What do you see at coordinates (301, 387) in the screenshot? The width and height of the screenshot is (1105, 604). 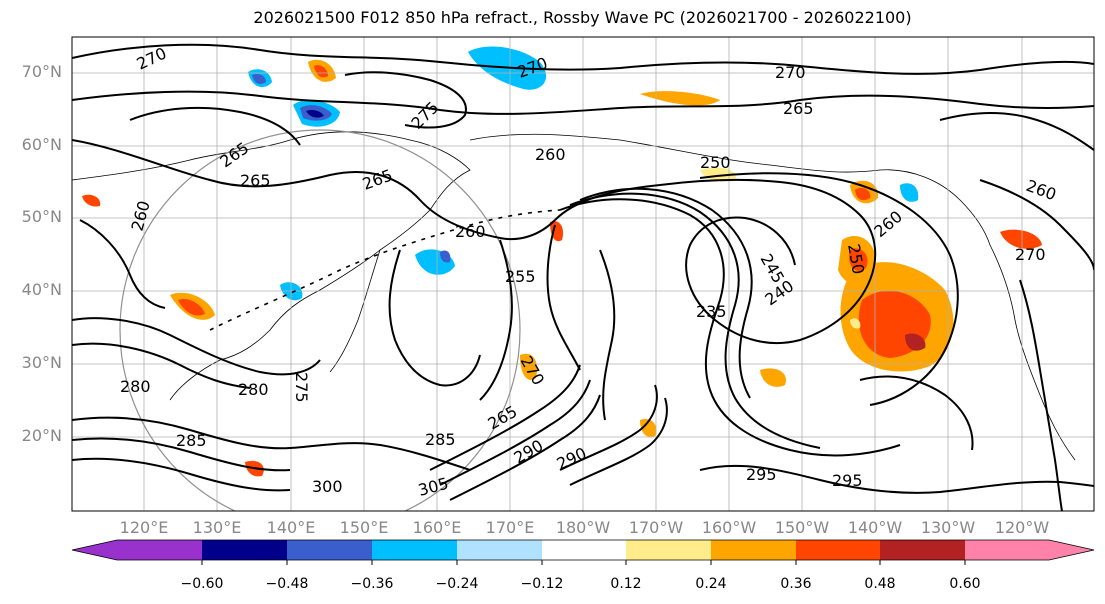 I see `contour-label: 275` at bounding box center [301, 387].